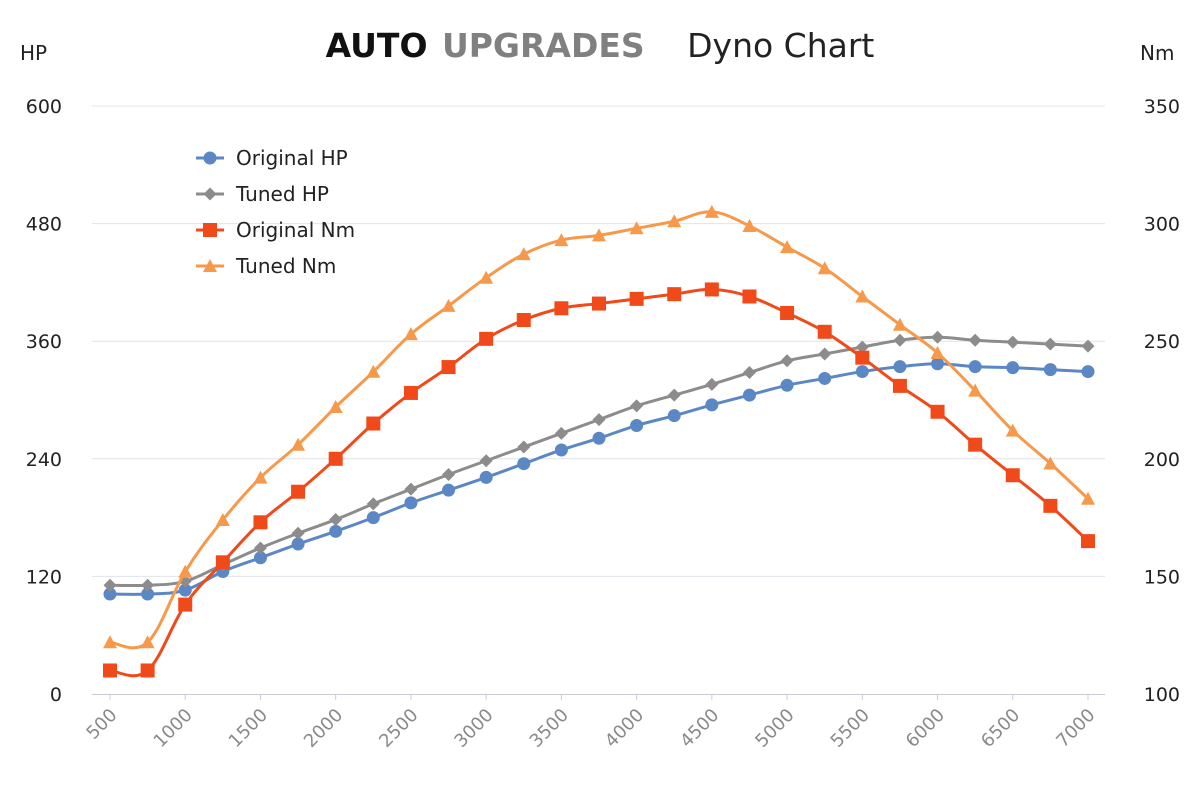 The image size is (1200, 800). What do you see at coordinates (543, 45) in the screenshot?
I see `brand-upgrades: UPGRADES` at bounding box center [543, 45].